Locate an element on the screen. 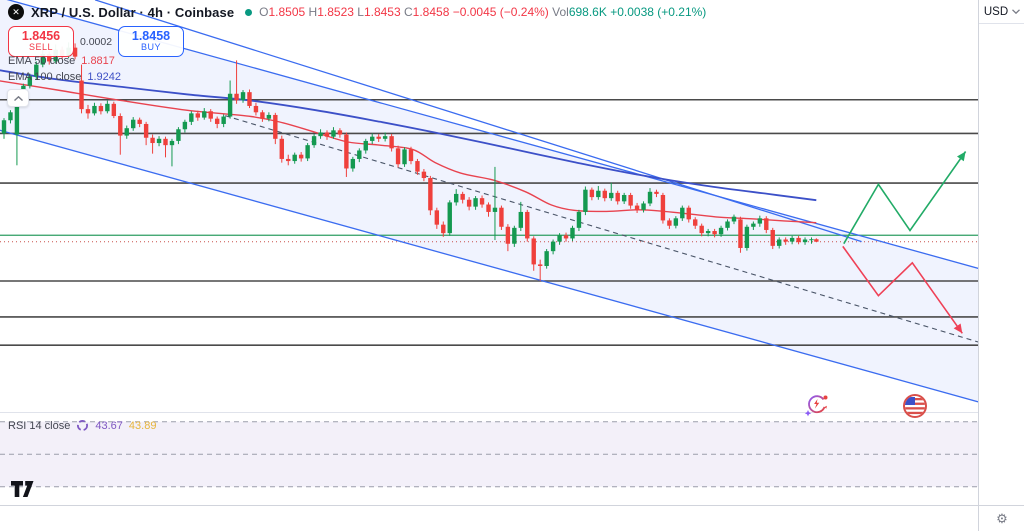 This screenshot has height=531, width=1024. high-value: 1.8523 is located at coordinates (335, 12).